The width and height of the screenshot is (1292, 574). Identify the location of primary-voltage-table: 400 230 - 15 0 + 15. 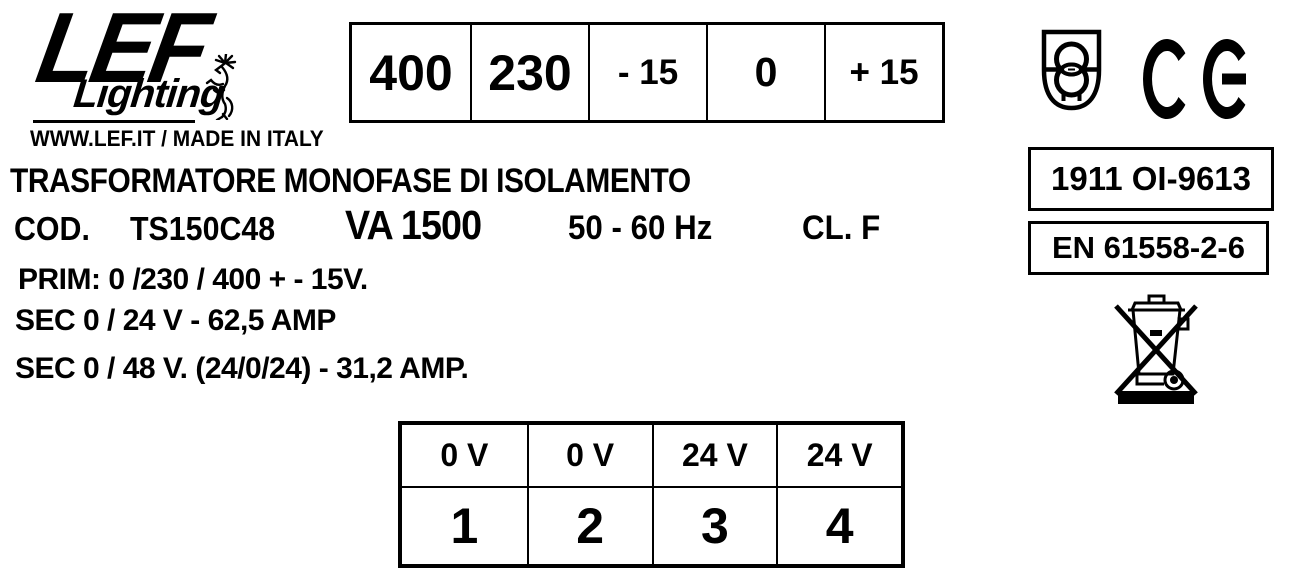
(647, 72).